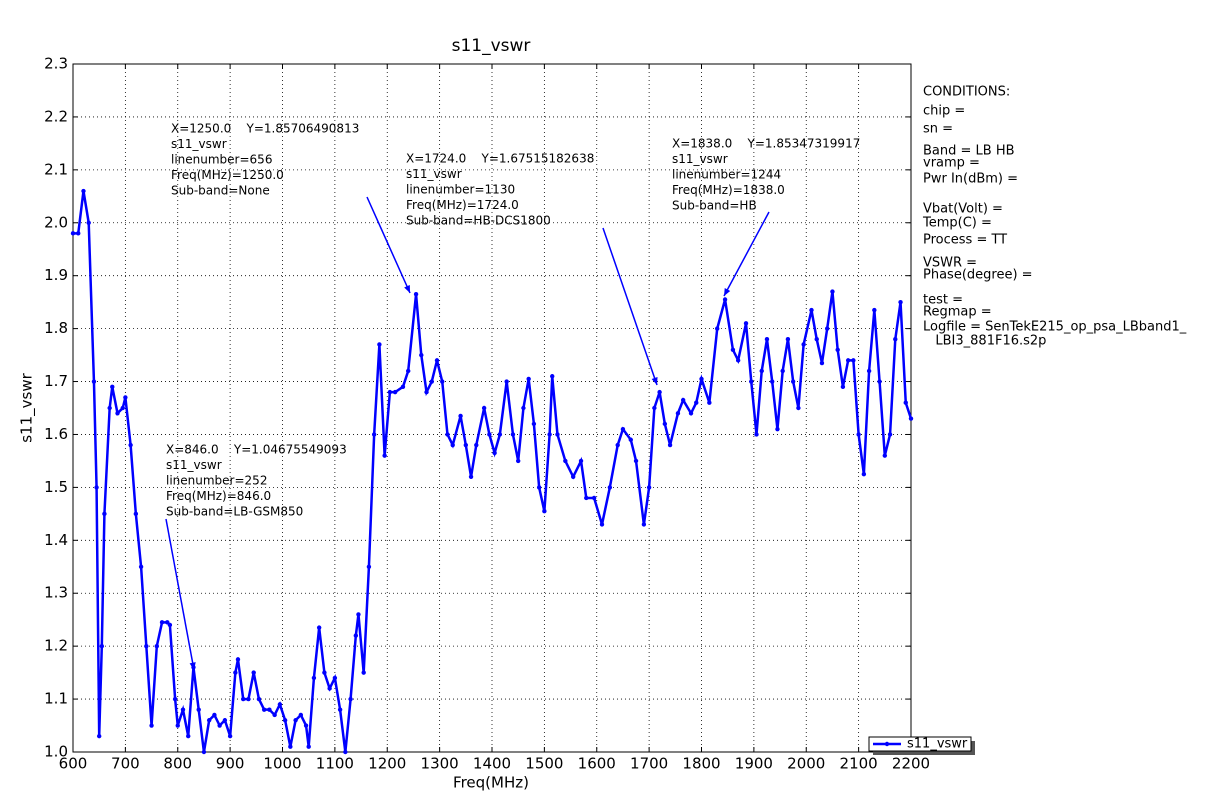 The image size is (1215, 808). Describe the element at coordinates (56, 64) in the screenshot. I see `y-tick-label: 2.3` at that location.